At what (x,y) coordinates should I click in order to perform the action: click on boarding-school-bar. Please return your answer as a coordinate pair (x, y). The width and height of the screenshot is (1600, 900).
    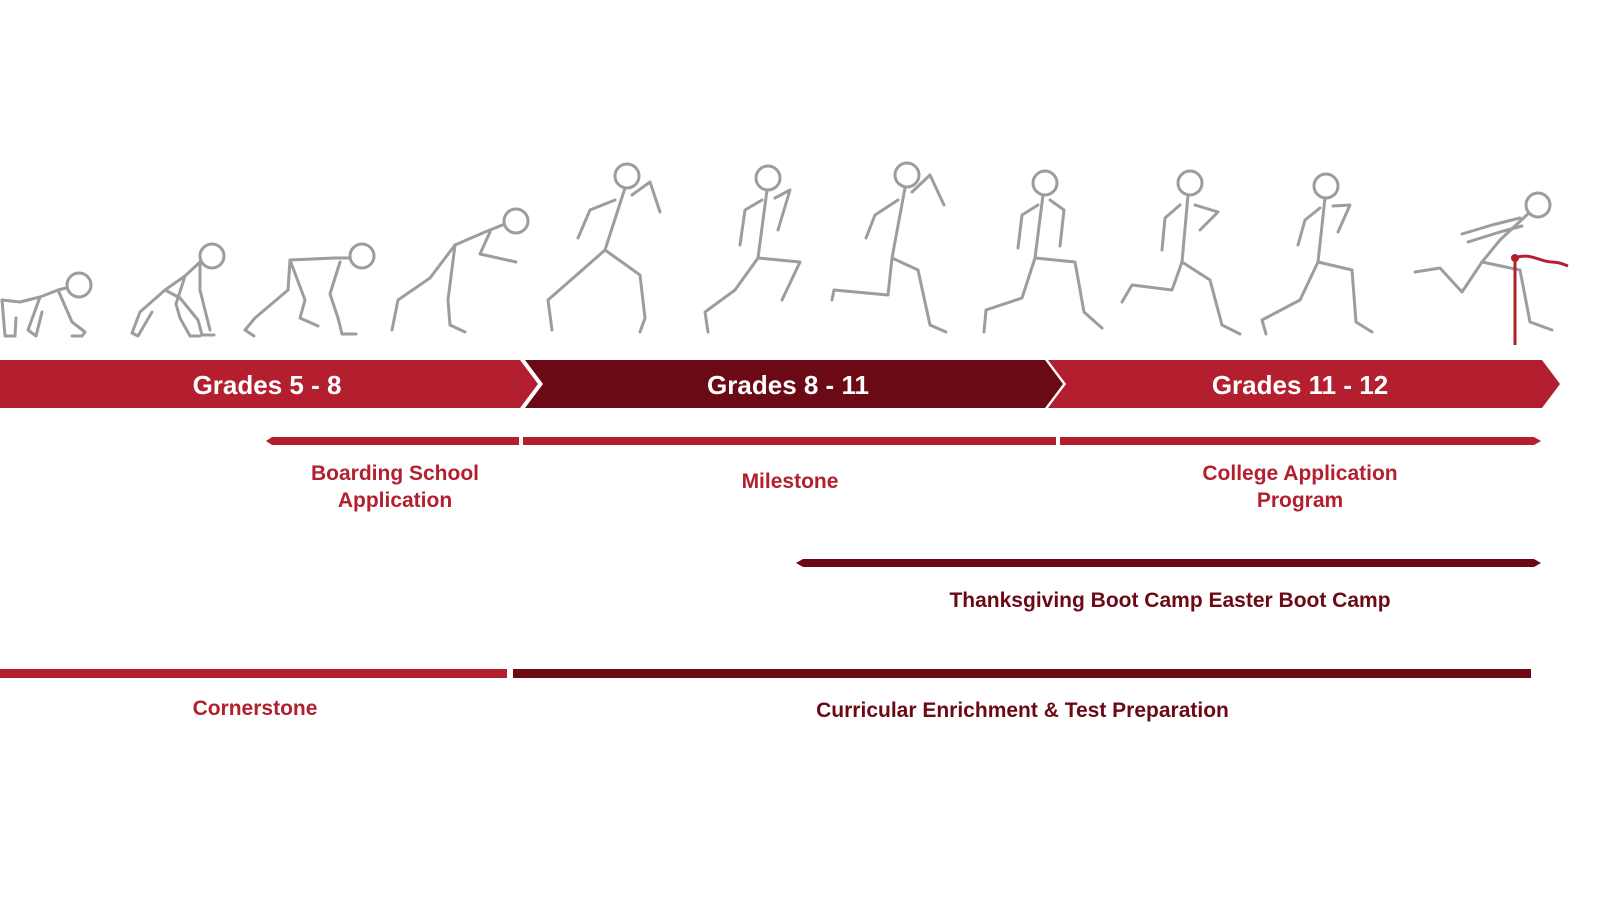
    Looking at the image, I should click on (392, 441).